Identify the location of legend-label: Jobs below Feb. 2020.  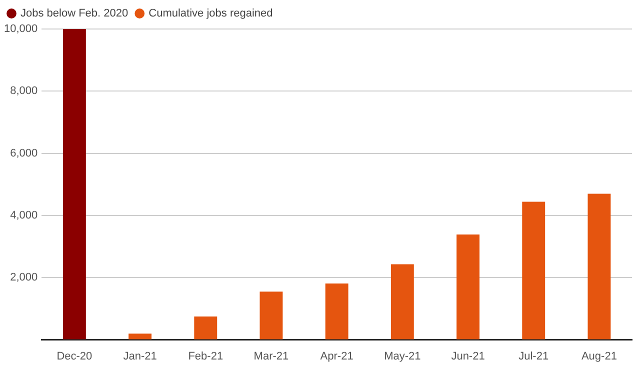
(74, 14).